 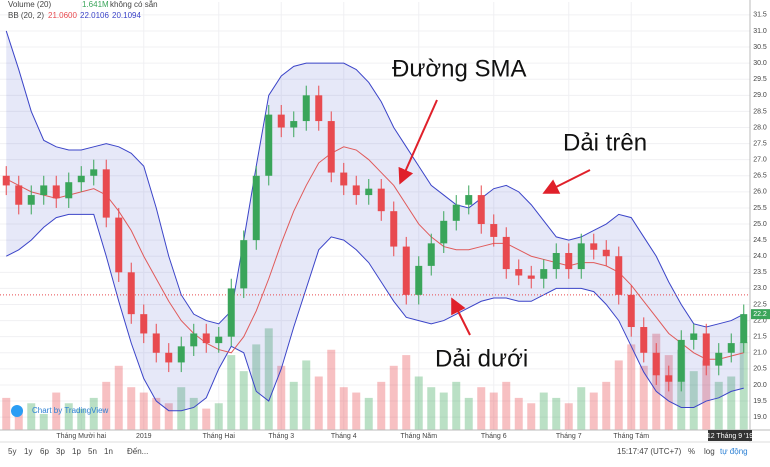 I want to click on y-tick-label: 23.5, so click(x=760, y=272).